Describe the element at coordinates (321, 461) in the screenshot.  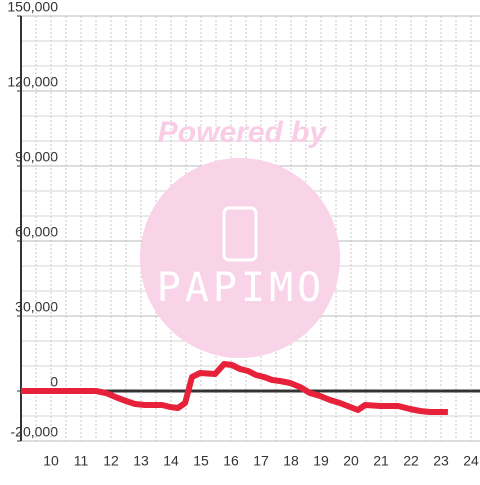
I see `x-tick-label: 19` at that location.